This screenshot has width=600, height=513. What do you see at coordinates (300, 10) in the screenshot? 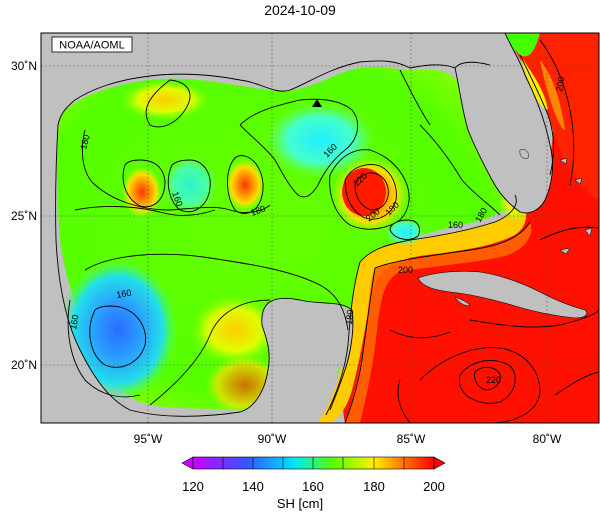
I see `map-title: 2024-10-09` at bounding box center [300, 10].